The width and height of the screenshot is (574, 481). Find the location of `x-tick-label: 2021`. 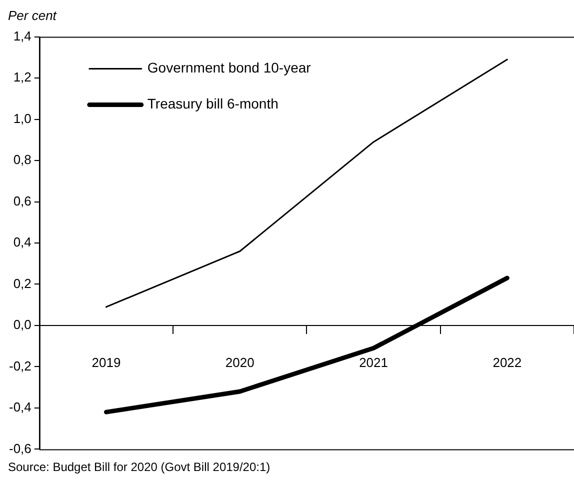

x-tick-label: 2021 is located at coordinates (373, 362).